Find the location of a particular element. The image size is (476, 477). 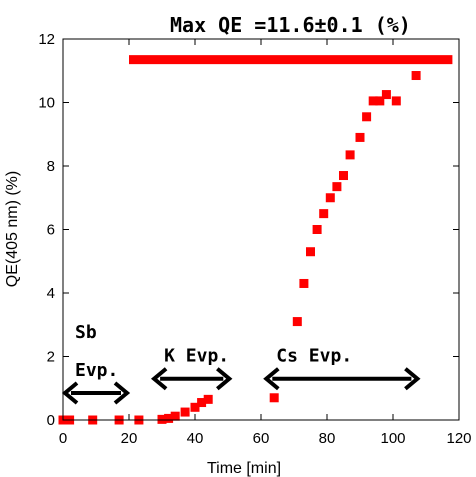

annotation-label: Cs Evp. is located at coordinates (314, 356).